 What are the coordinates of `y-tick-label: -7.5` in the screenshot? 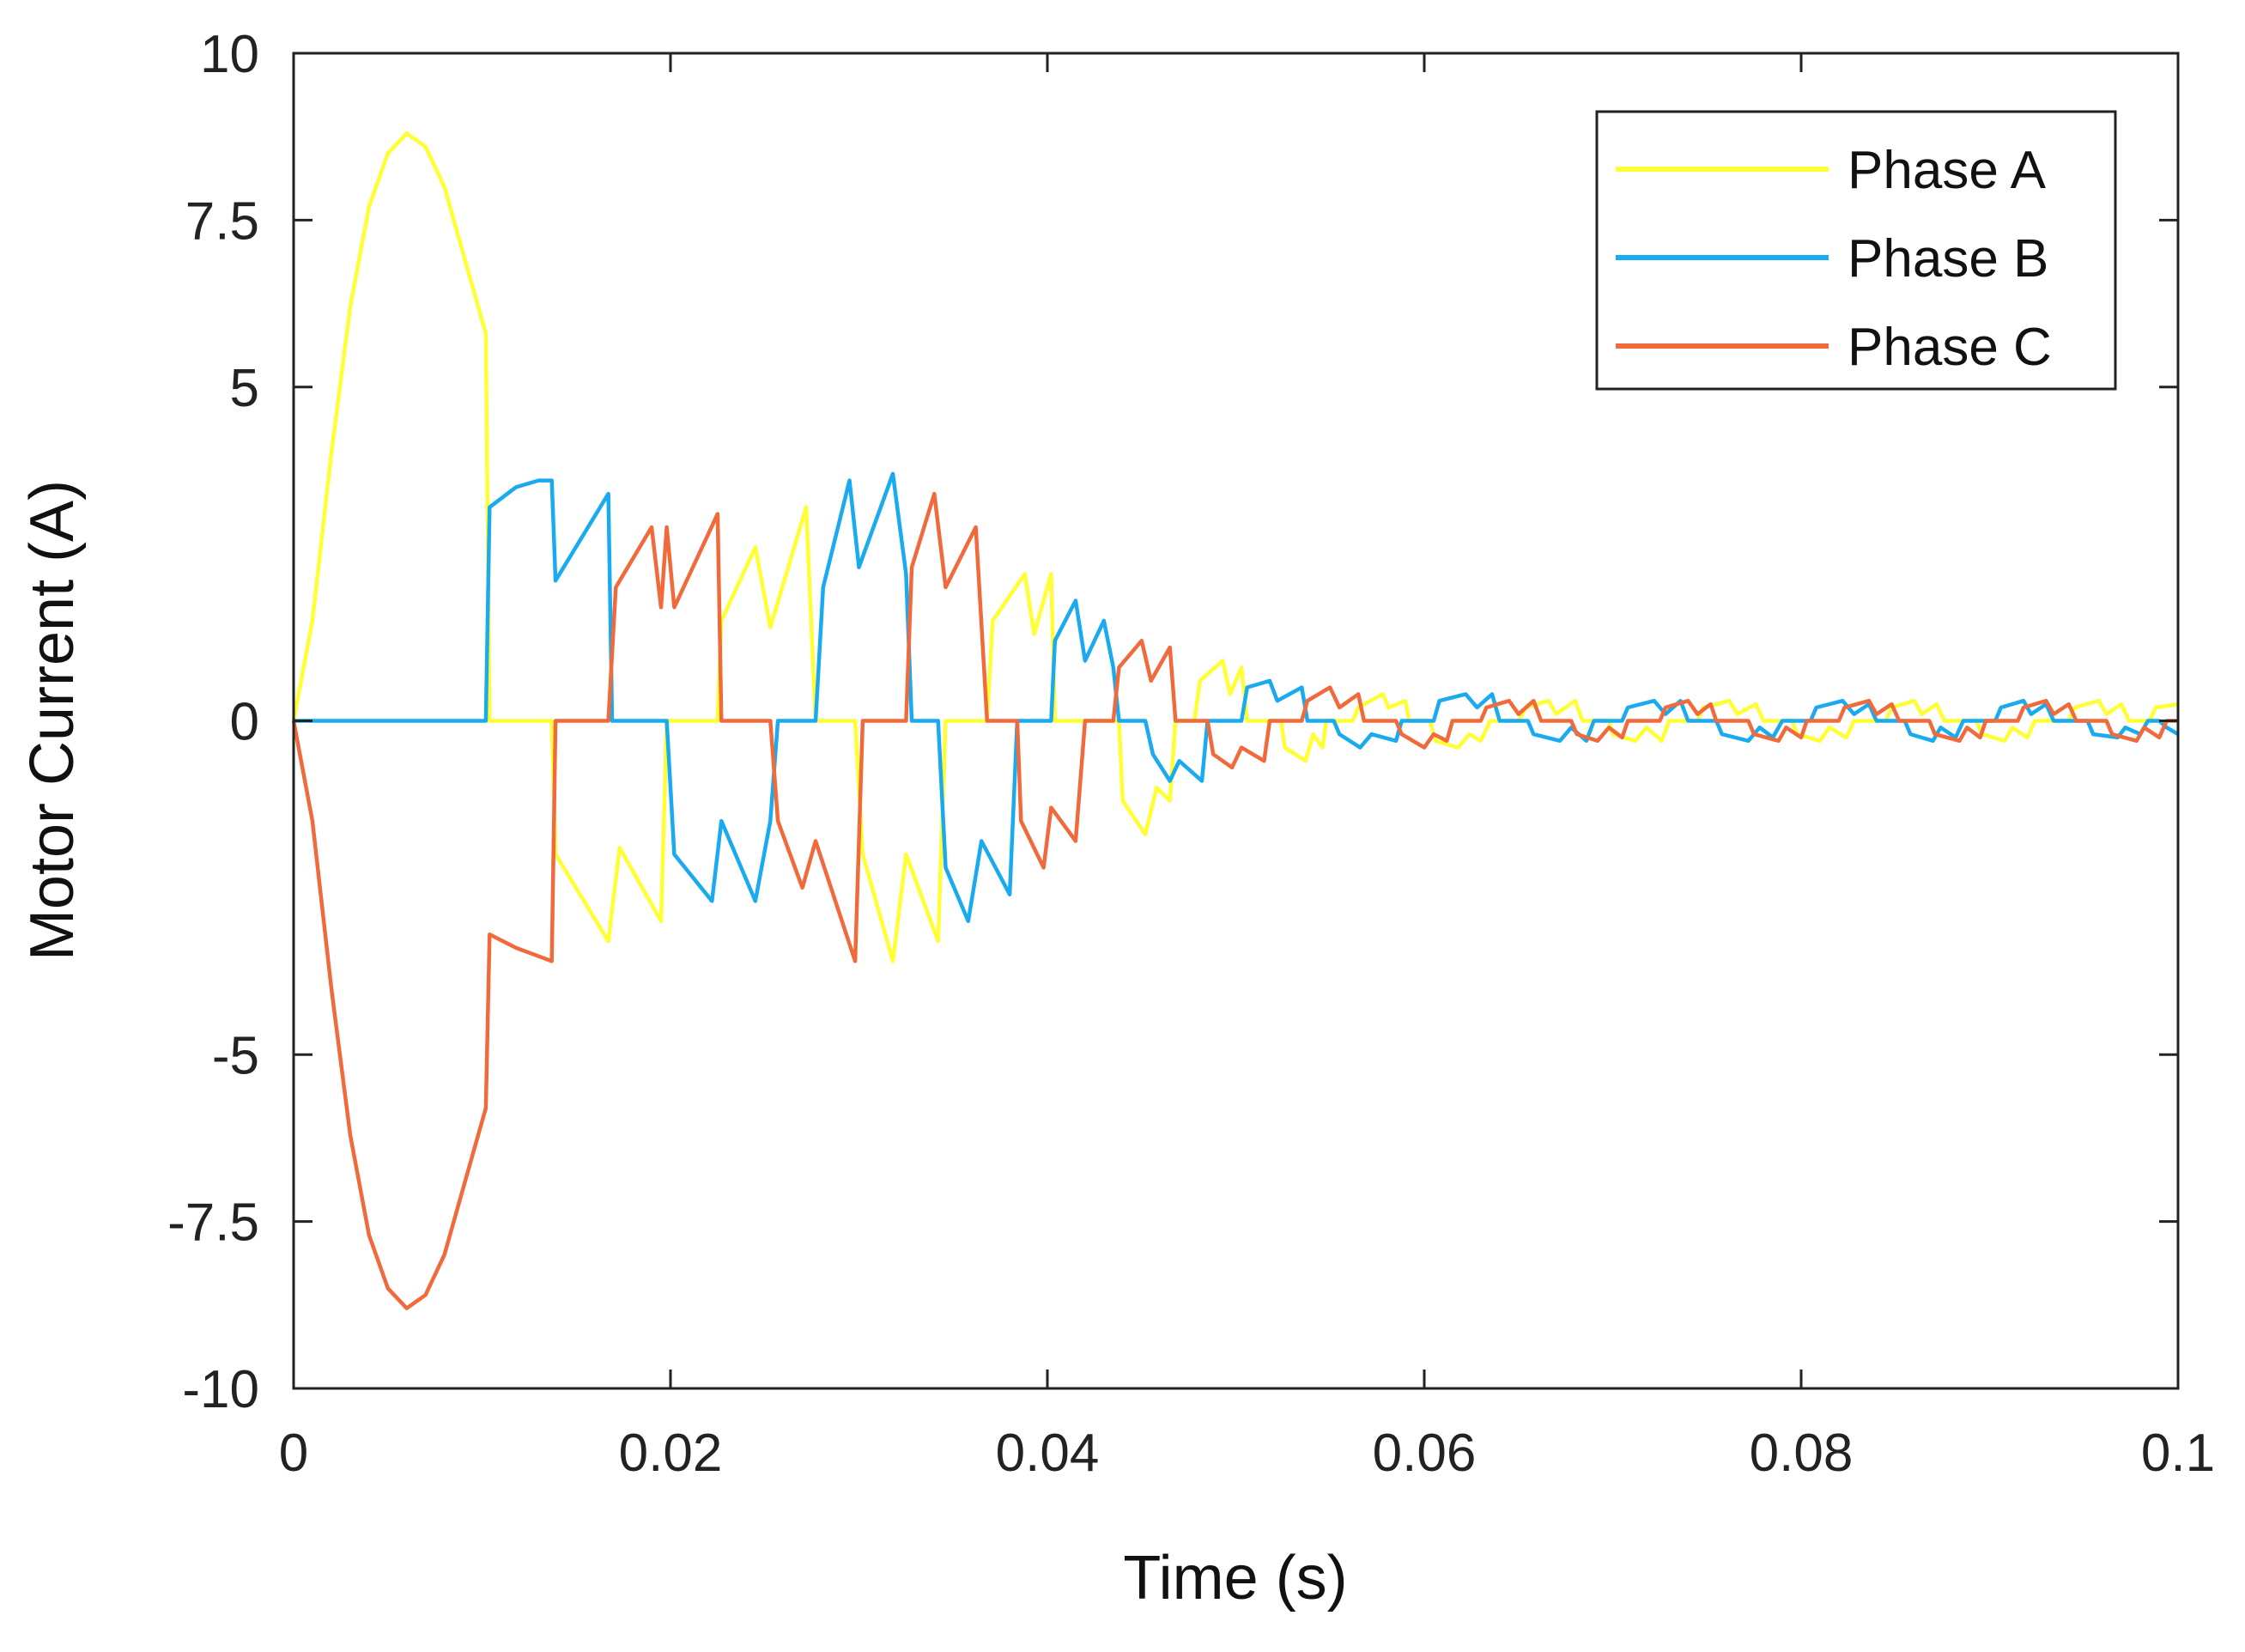 It's located at (213, 1223).